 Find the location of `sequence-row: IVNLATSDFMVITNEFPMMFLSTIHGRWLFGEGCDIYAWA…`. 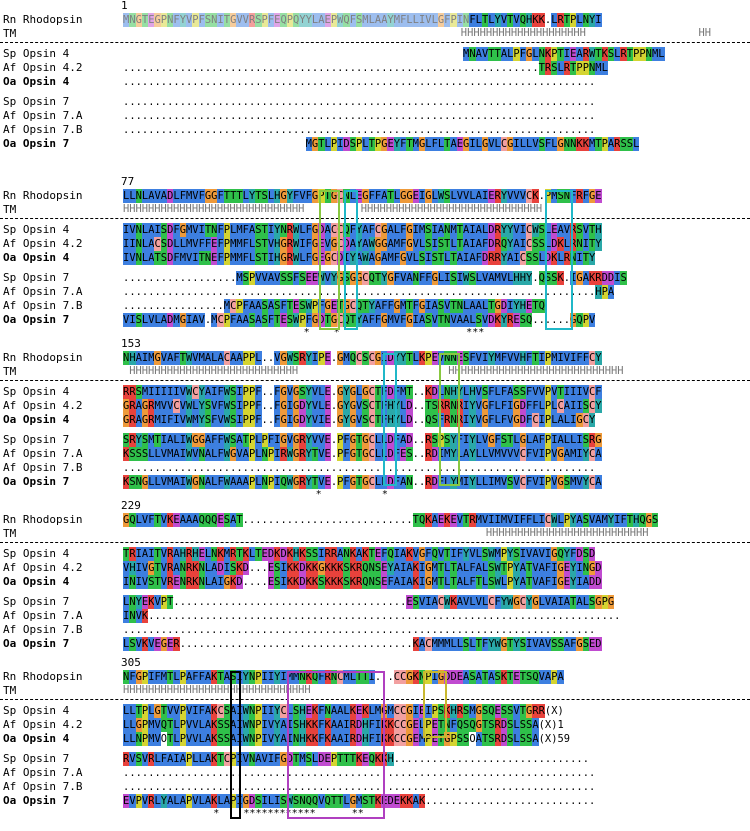

sequence-row: IVNLATSDFMVITNEFPMMFLSTIHGRWLFGEGCDIYAWA… is located at coordinates (359, 258).